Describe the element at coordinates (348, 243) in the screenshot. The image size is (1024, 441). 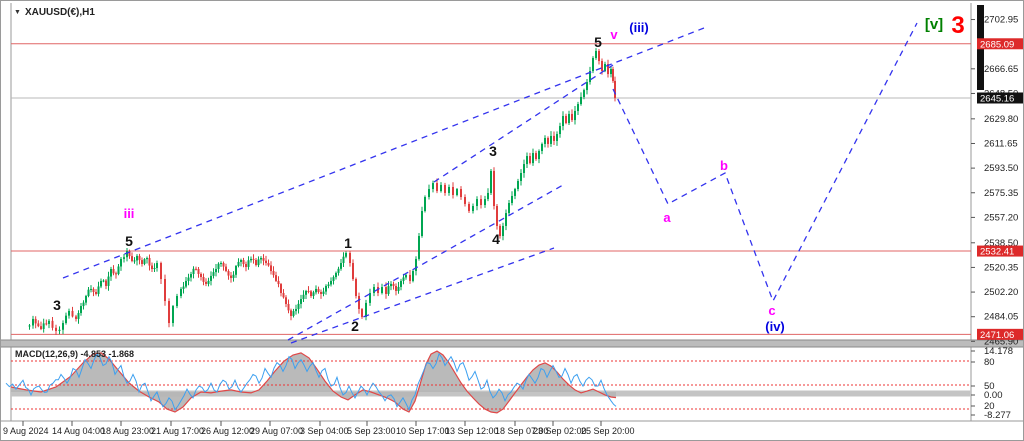
I see `wave-label-1: 1` at that location.